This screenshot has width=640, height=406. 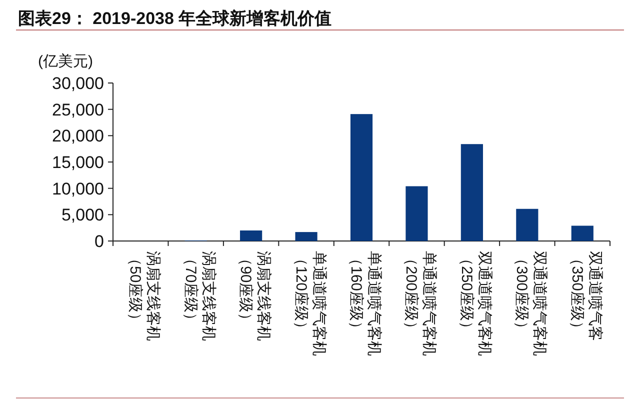 I want to click on y-tick-label: 30,000, so click(x=78, y=83).